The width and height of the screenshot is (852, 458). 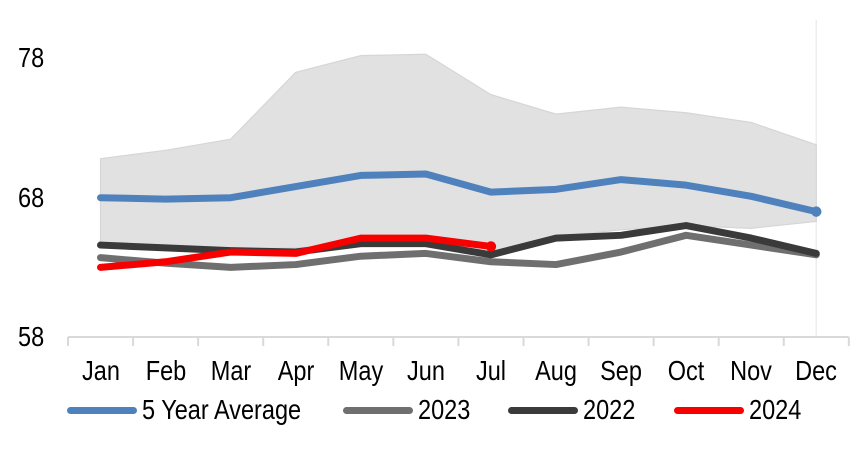 I want to click on legend-swatch-2022, so click(x=543, y=410).